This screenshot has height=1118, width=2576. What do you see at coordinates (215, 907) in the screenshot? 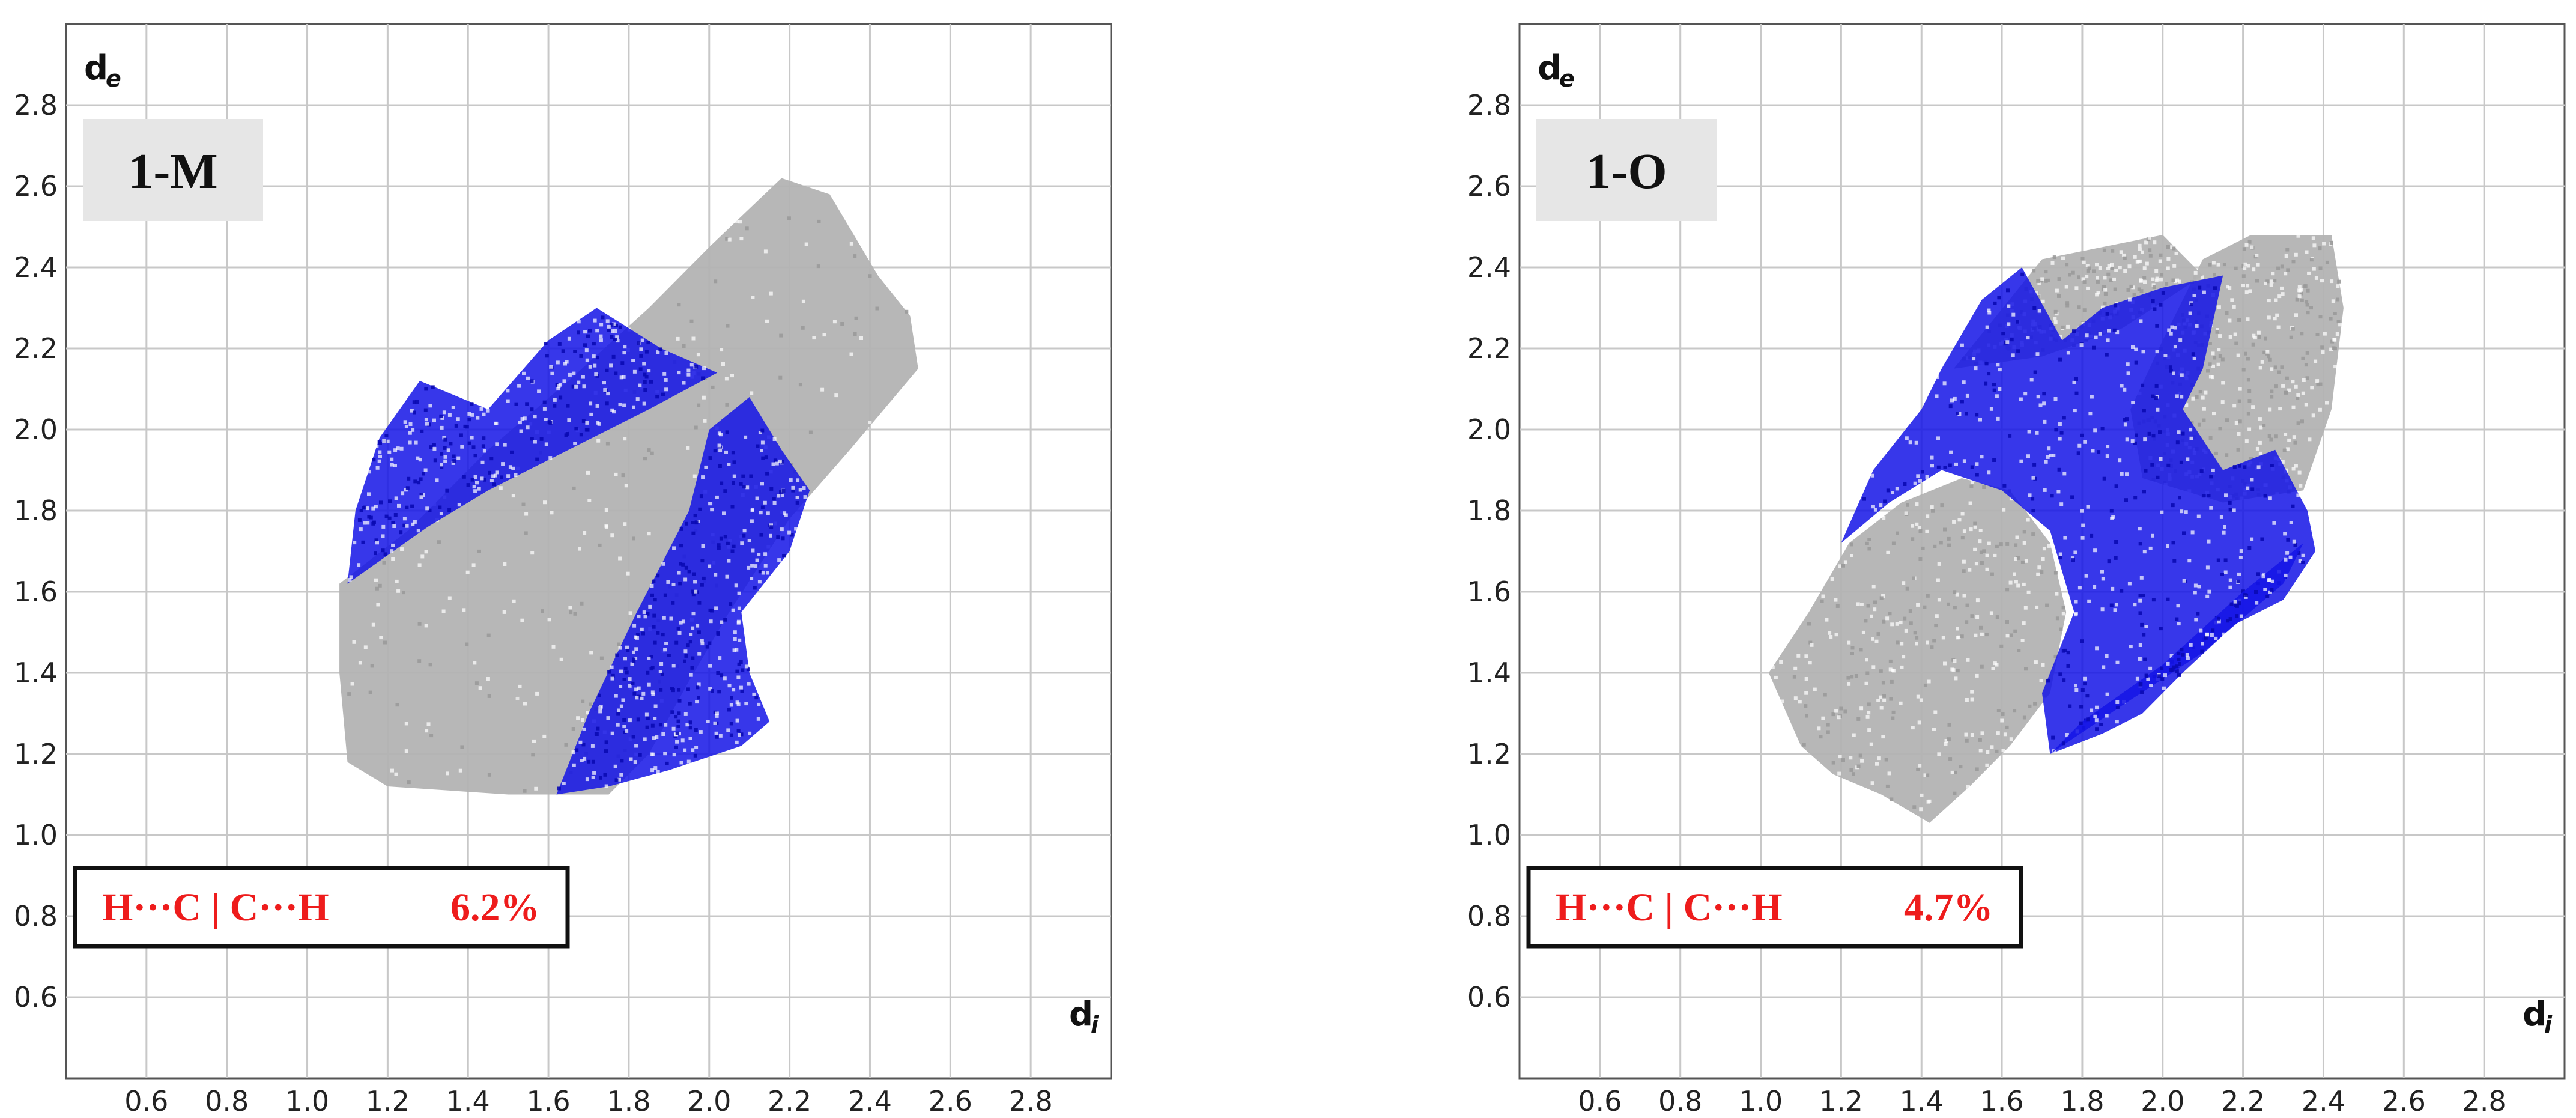
I see `contact-label: H···C | C···H` at bounding box center [215, 907].